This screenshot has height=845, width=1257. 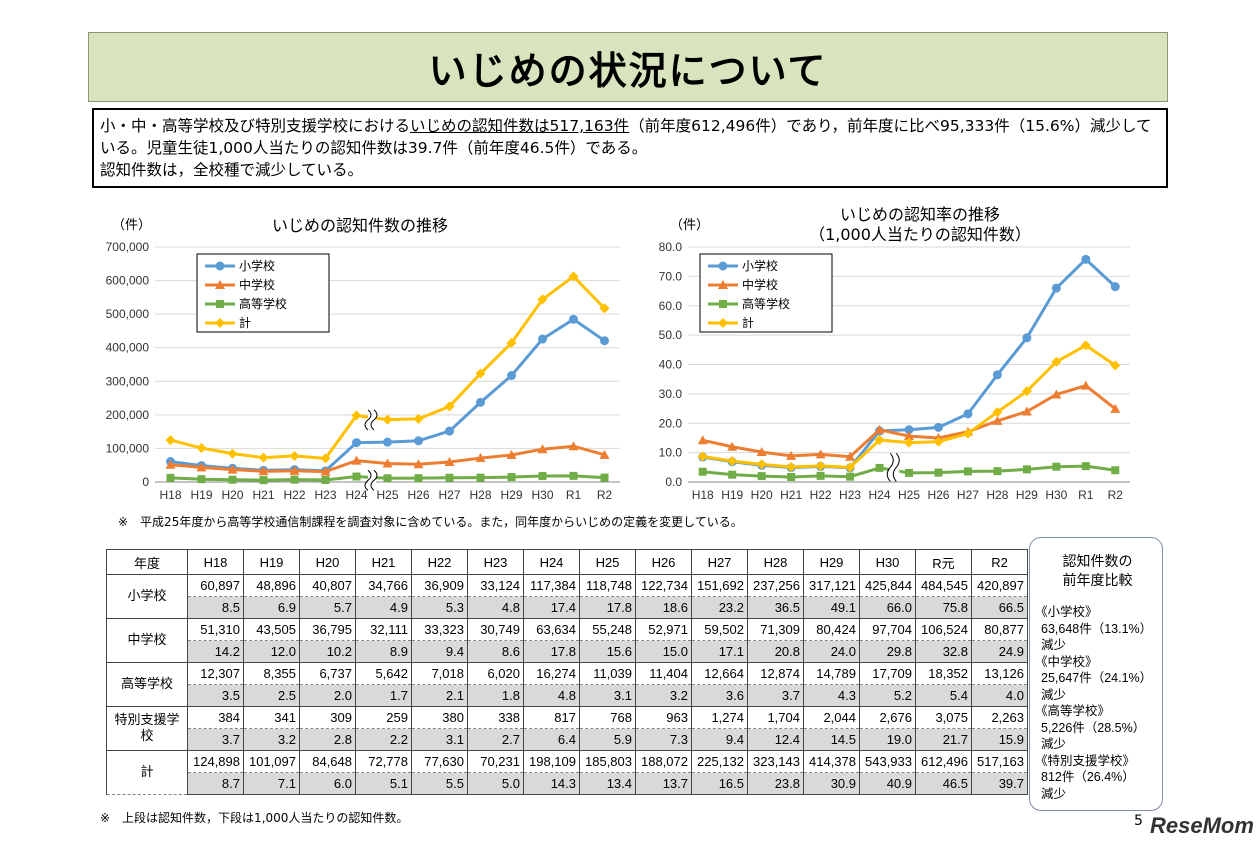 What do you see at coordinates (887, 585) in the screenshot?
I see `count-cell: 425,844` at bounding box center [887, 585].